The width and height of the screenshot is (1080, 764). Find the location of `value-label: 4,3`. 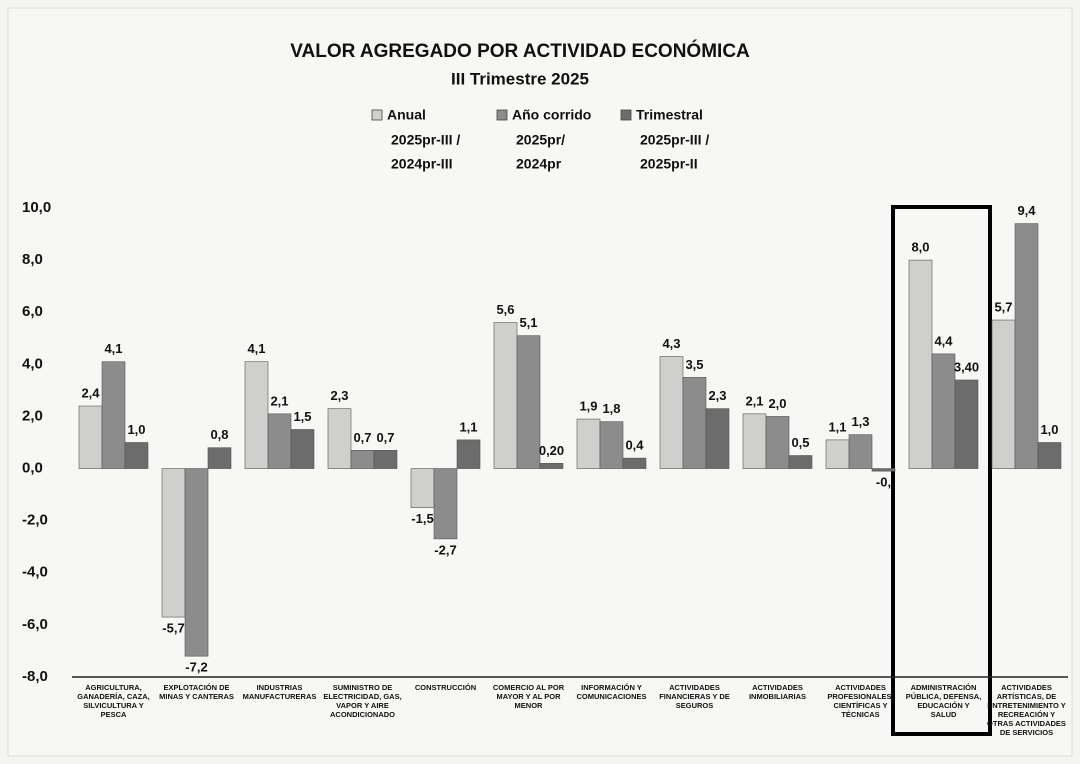

value-label: 4,3 is located at coordinates (671, 343).